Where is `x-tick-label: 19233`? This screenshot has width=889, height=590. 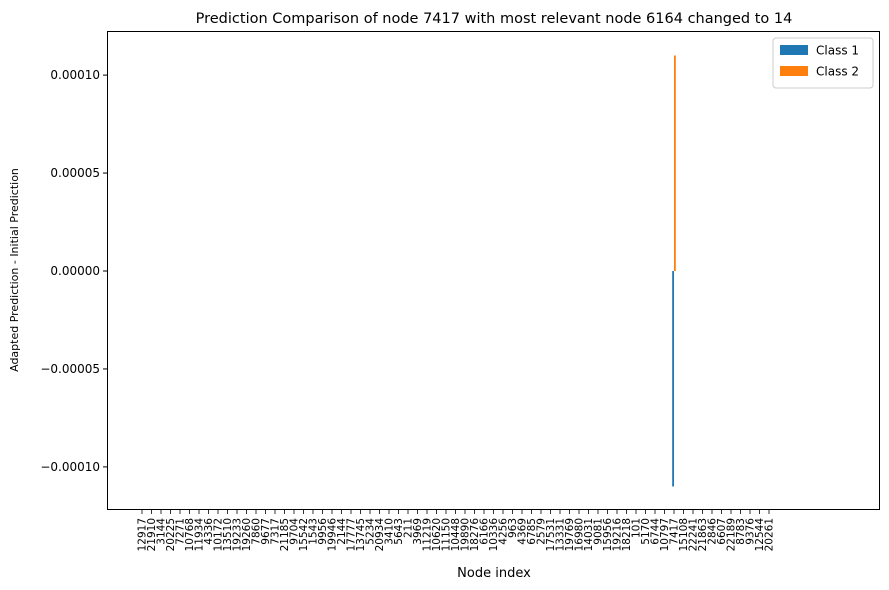 x-tick-label: 19233 is located at coordinates (238, 534).